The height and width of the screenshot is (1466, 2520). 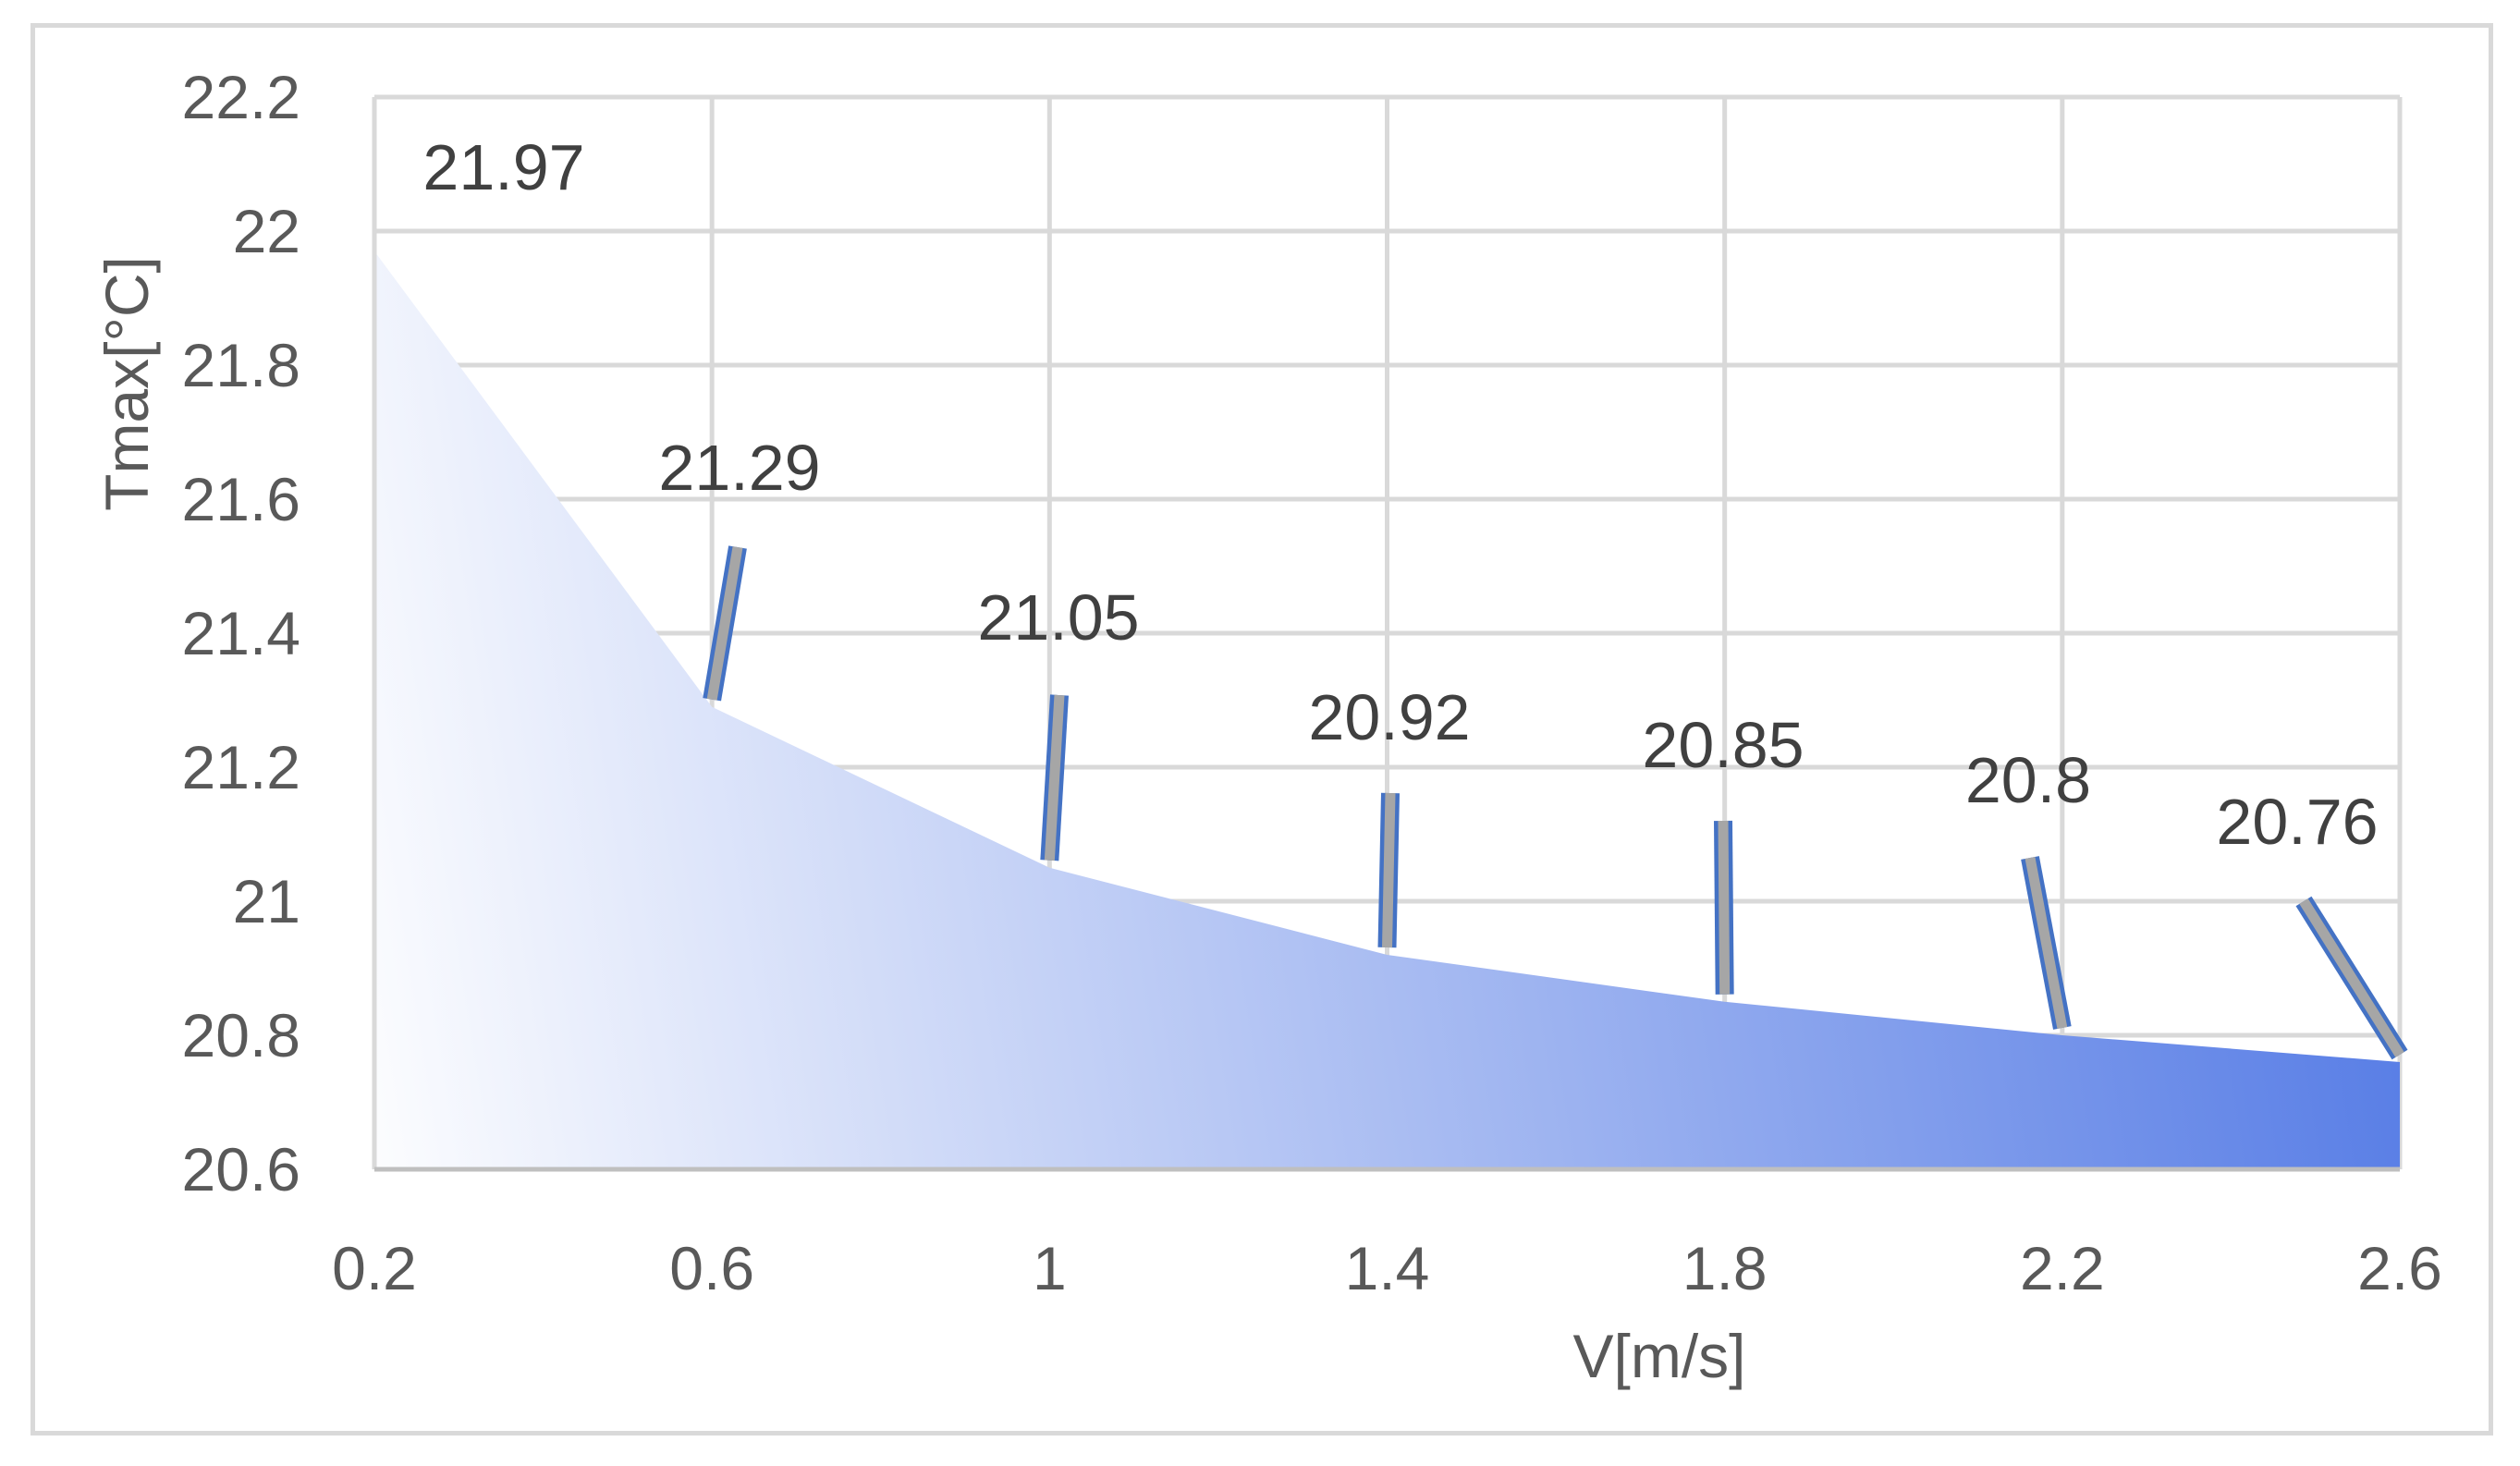 What do you see at coordinates (711, 1268) in the screenshot?
I see `x-tick-label: 0.6` at bounding box center [711, 1268].